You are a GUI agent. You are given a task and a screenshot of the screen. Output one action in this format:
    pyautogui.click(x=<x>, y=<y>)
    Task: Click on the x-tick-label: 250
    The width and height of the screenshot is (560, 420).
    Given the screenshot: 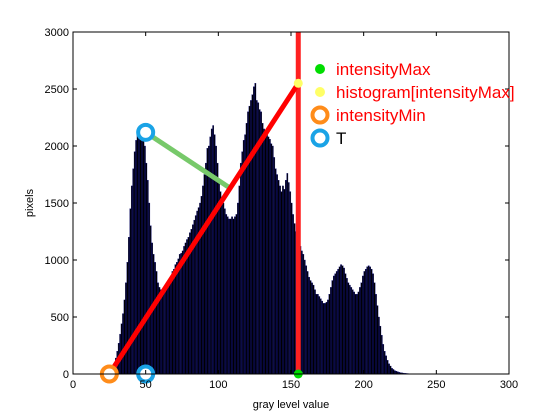 What is the action you would take?
    pyautogui.click(x=436, y=385)
    